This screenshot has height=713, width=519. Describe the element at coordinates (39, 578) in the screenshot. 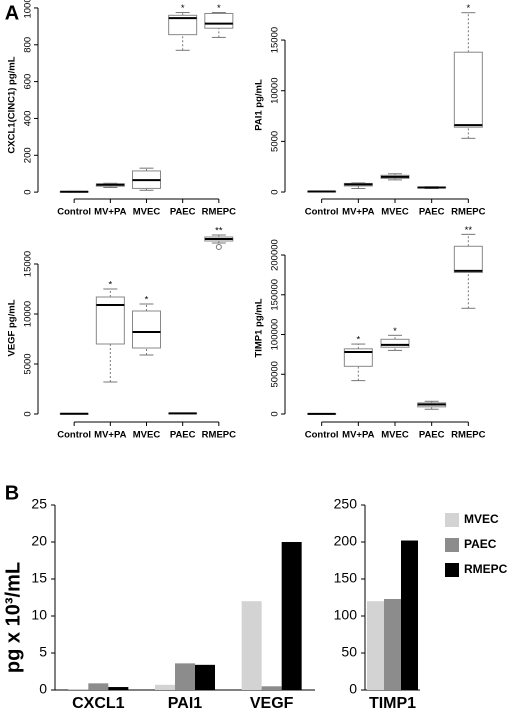

I see `y-tick-label: 15` at that location.